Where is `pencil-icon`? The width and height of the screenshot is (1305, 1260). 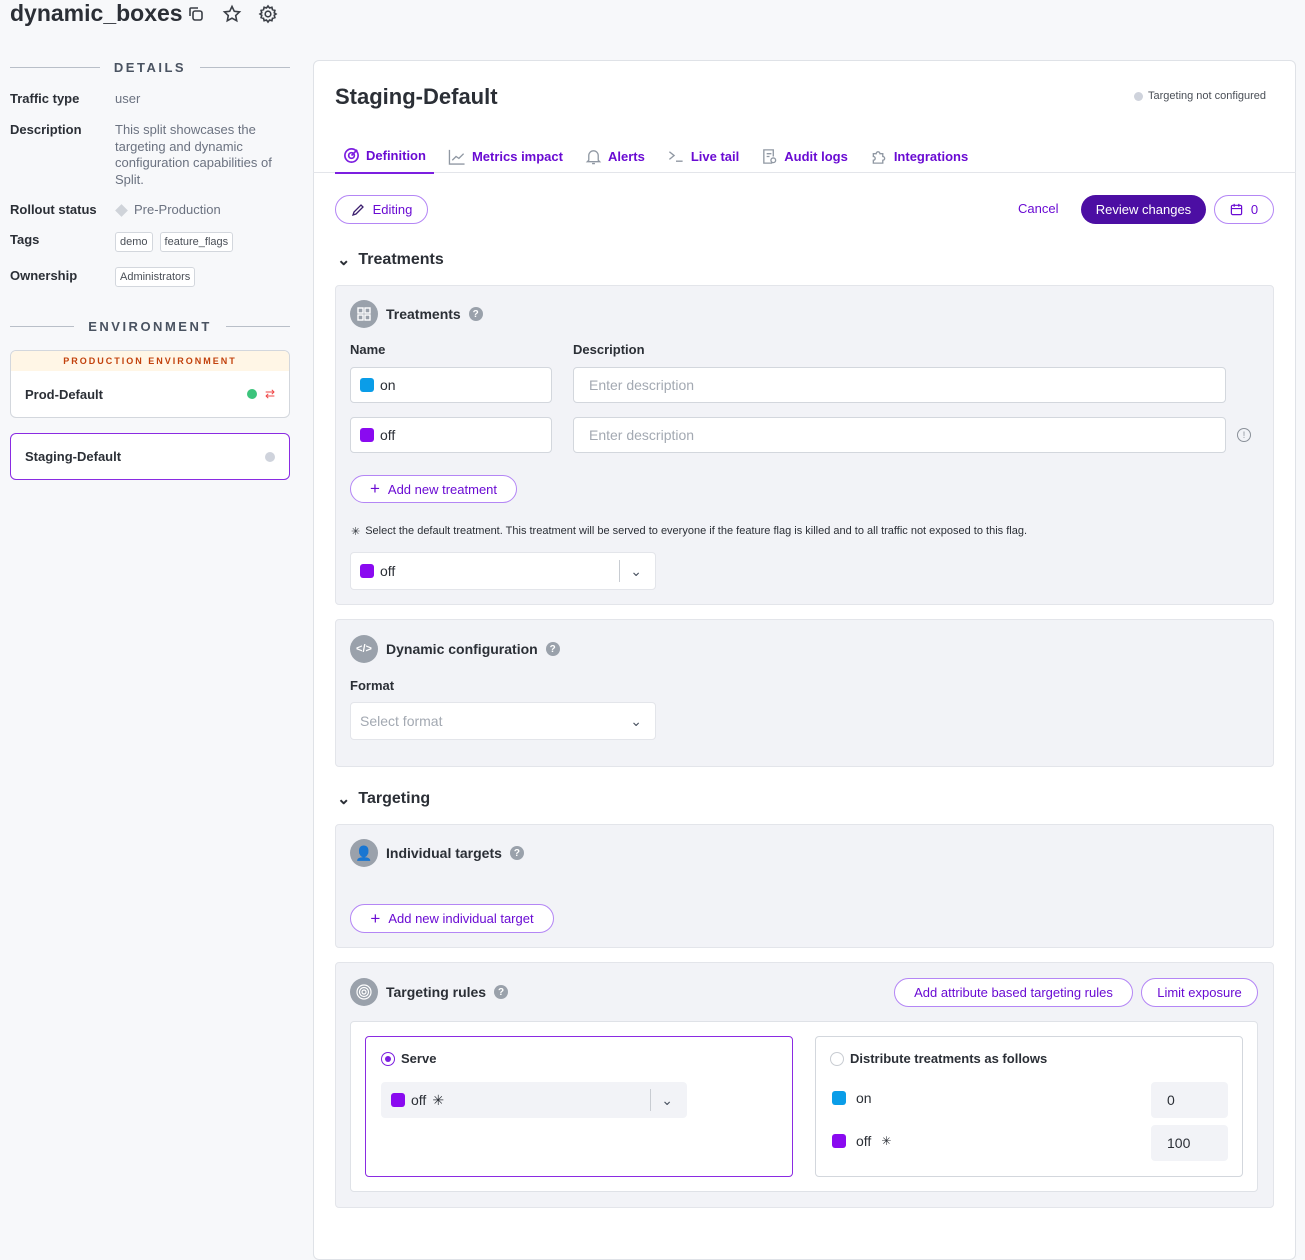
pencil-icon is located at coordinates (357, 209).